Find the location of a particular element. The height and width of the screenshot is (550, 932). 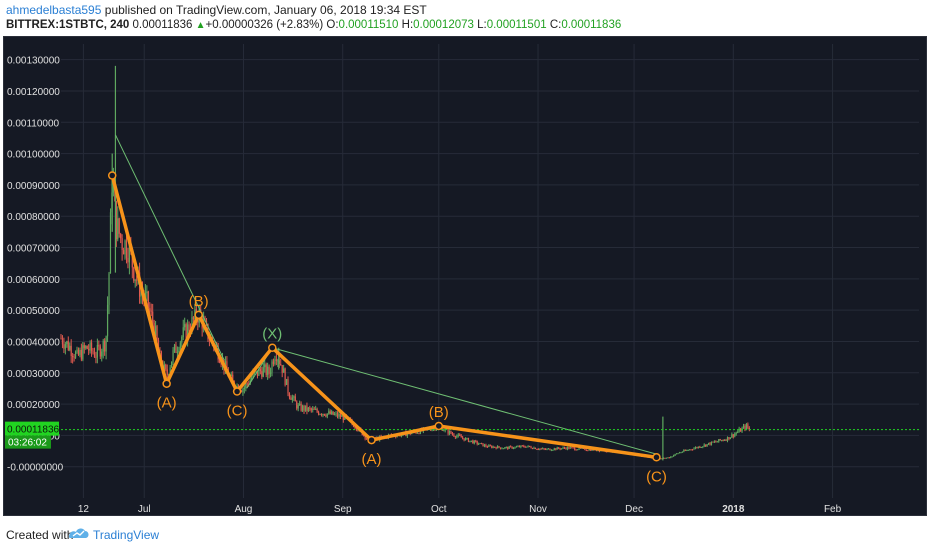

tradingview-logo-icon is located at coordinates (79, 534).